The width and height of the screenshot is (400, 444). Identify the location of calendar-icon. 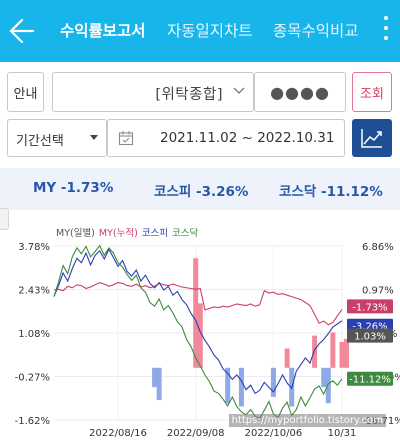
(126, 138).